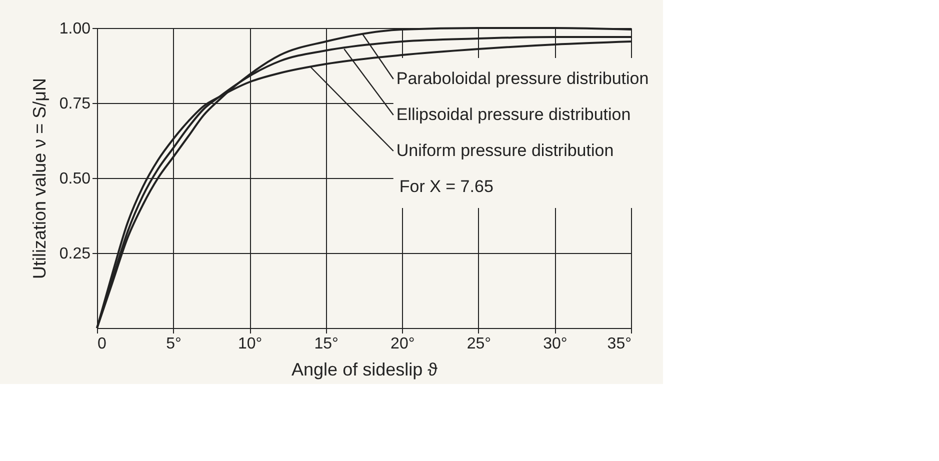 The width and height of the screenshot is (939, 461). I want to click on x-tick-label: 10°, so click(250, 344).